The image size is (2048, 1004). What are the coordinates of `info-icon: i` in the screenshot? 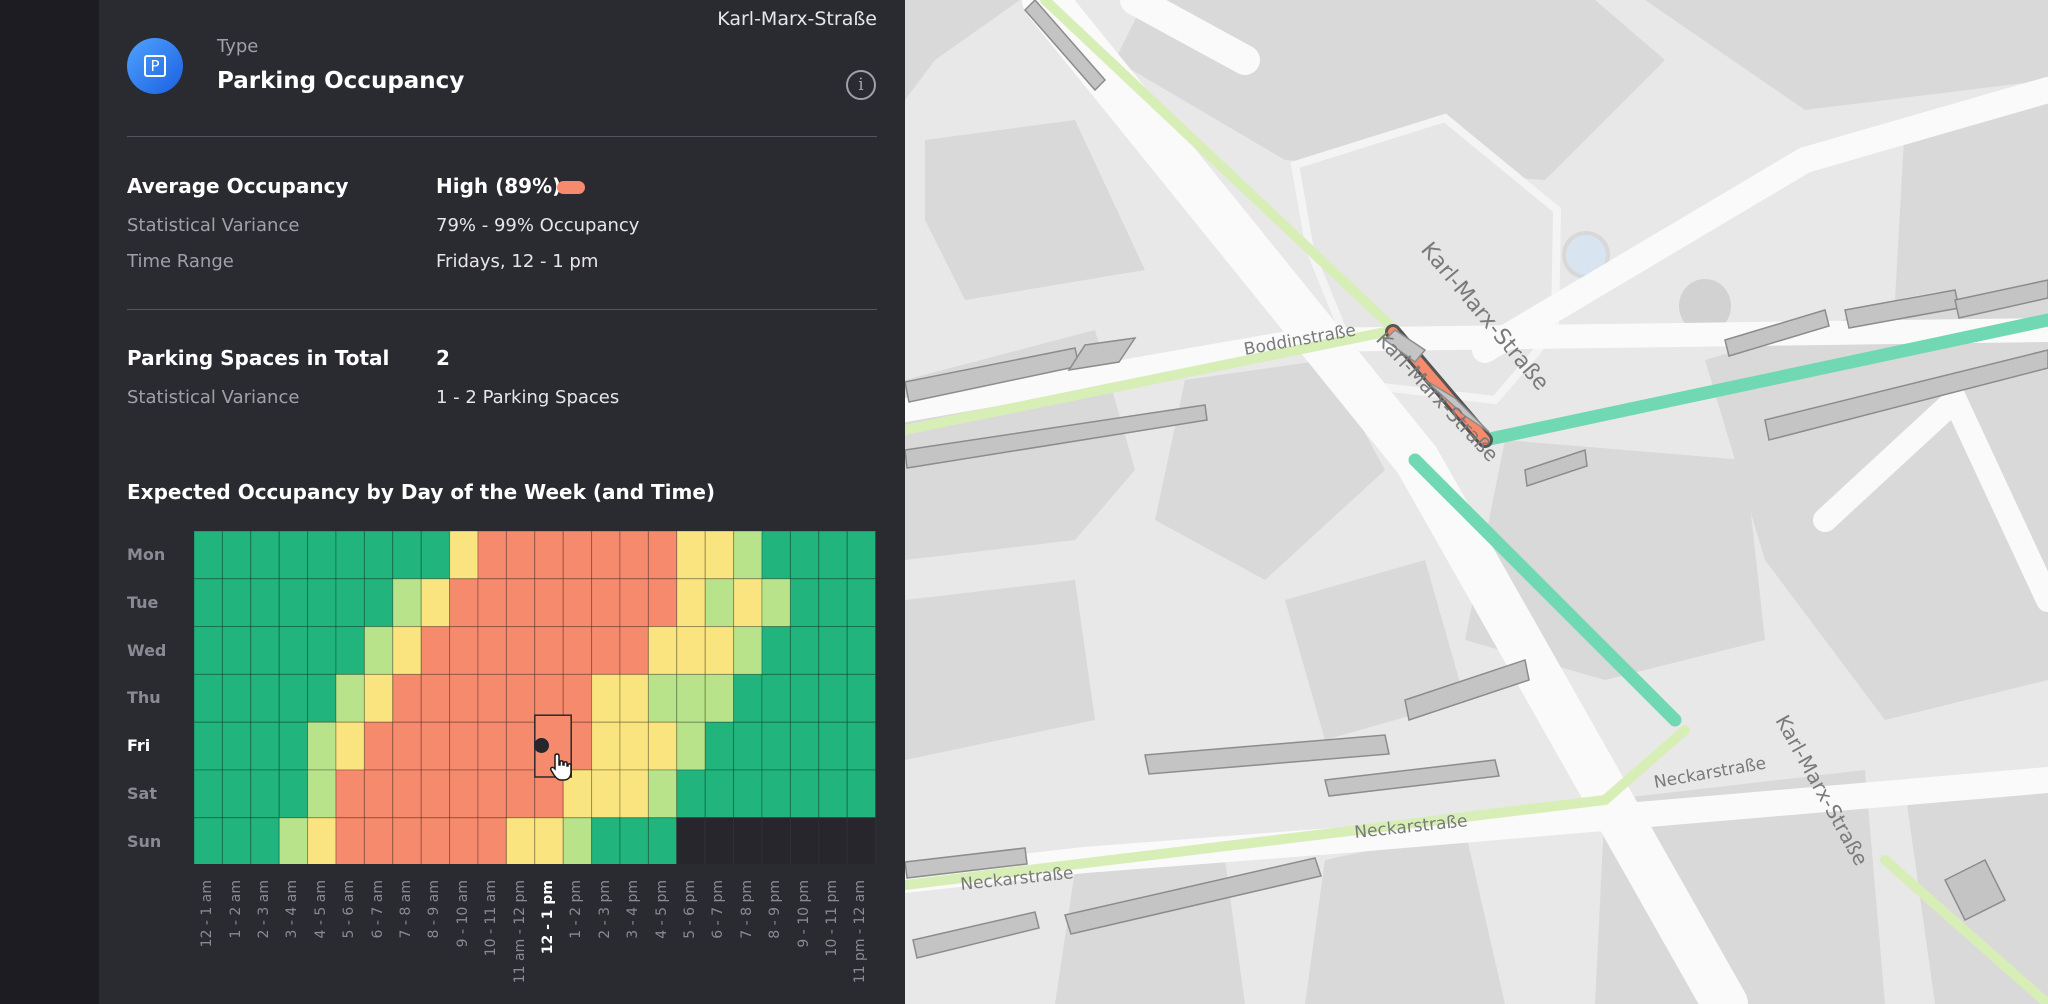 It's located at (861, 85).